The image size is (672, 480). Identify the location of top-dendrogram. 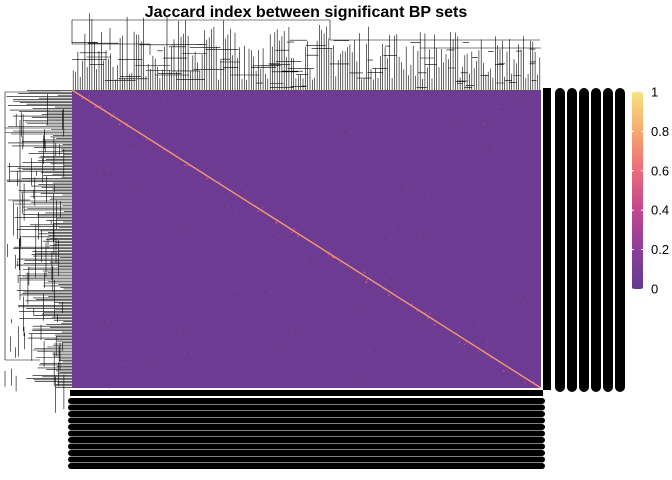
(306, 51).